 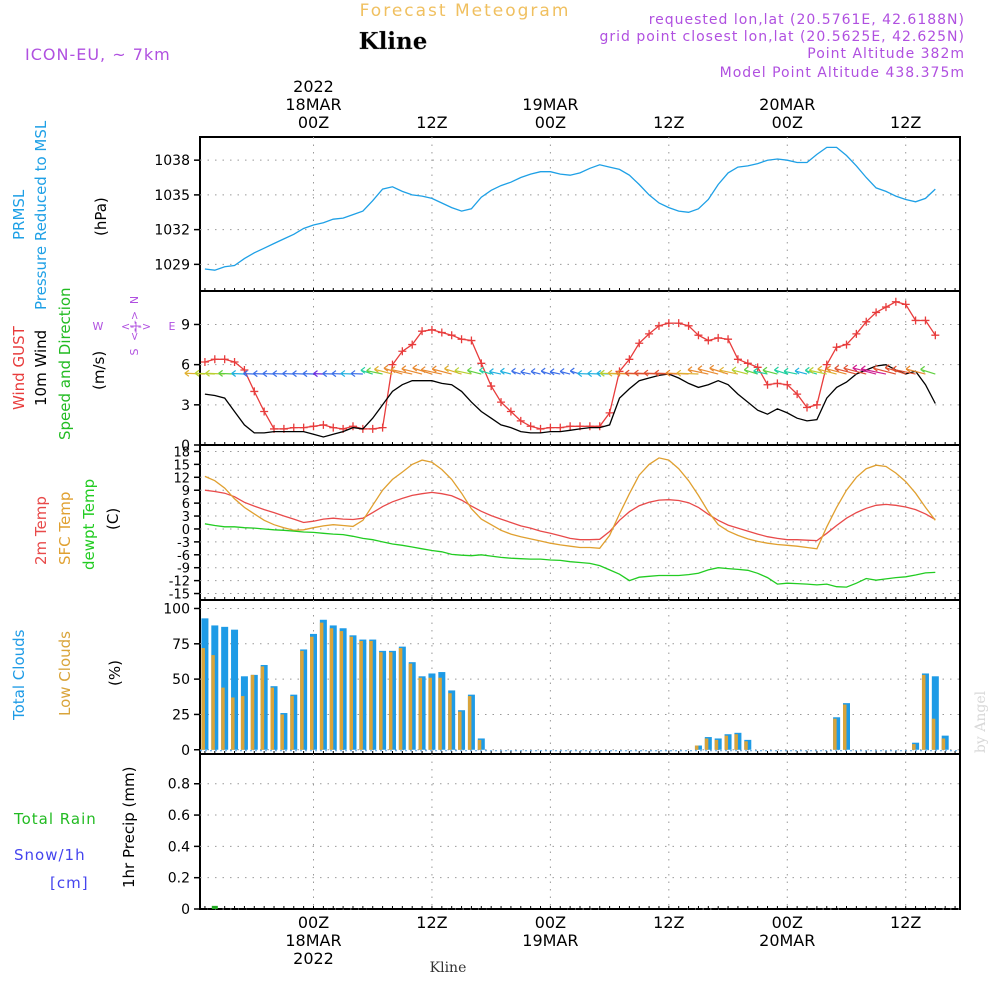 What do you see at coordinates (41, 368) in the screenshot?
I see `wind-label-10m: 10m Wind` at bounding box center [41, 368].